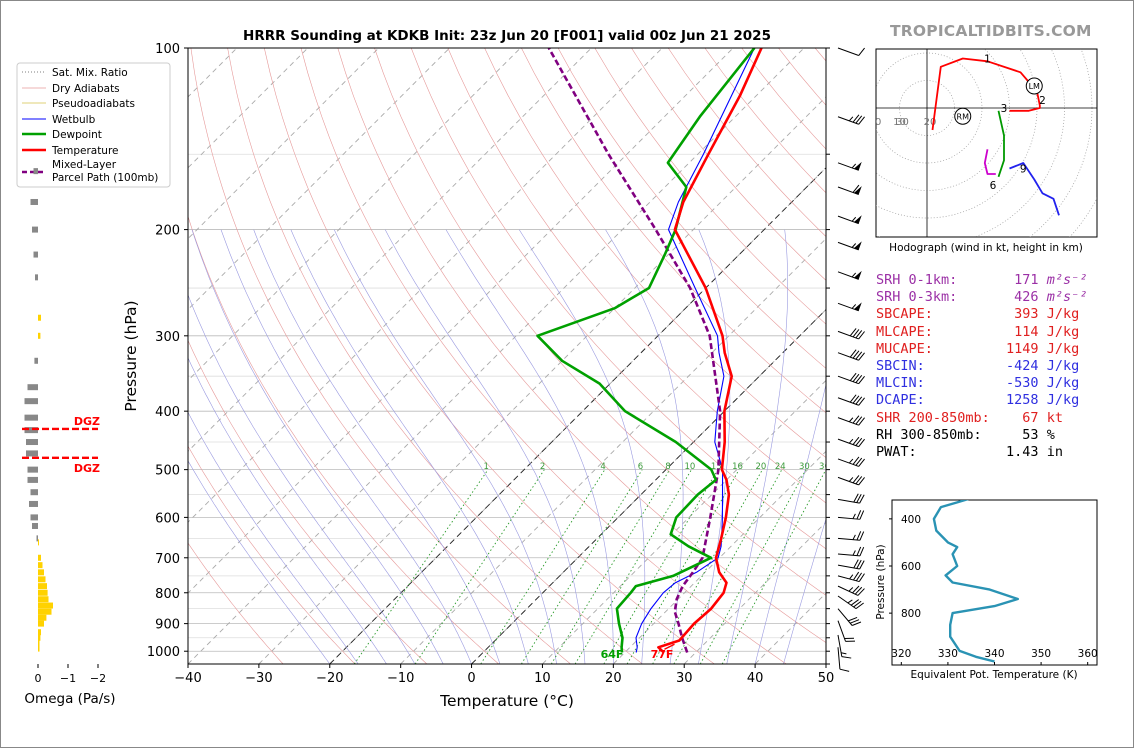 This screenshot has height=748, width=1134. What do you see at coordinates (911, 614) in the screenshot?
I see `theta-y-tick-label: 800` at bounding box center [911, 614].